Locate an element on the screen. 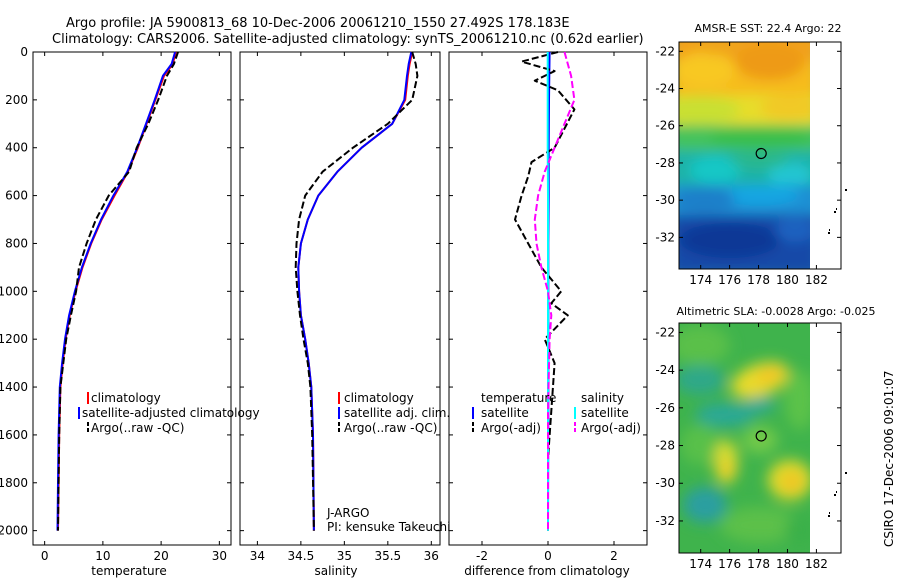 This screenshot has width=900, height=580. y-tick-label: 600 is located at coordinates (16, 196).